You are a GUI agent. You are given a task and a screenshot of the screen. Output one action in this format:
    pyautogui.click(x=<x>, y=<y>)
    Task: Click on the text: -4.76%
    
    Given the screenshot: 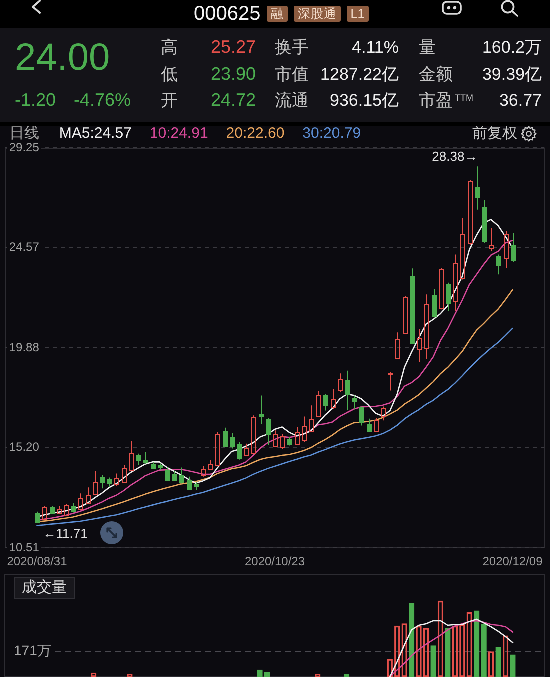 What is the action you would take?
    pyautogui.click(x=103, y=101)
    